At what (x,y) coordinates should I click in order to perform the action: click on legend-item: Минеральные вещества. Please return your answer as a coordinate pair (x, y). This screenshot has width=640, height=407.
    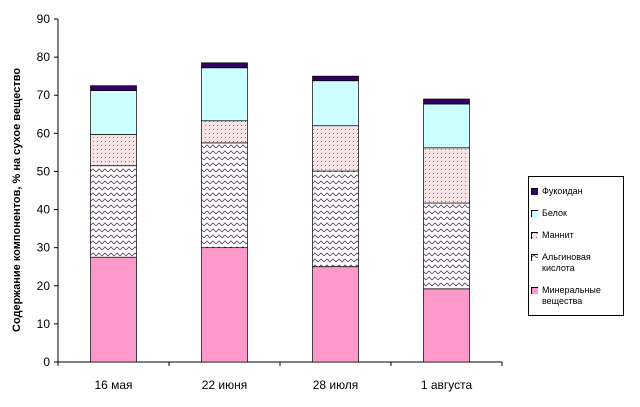
    Looking at the image, I should click on (576, 296).